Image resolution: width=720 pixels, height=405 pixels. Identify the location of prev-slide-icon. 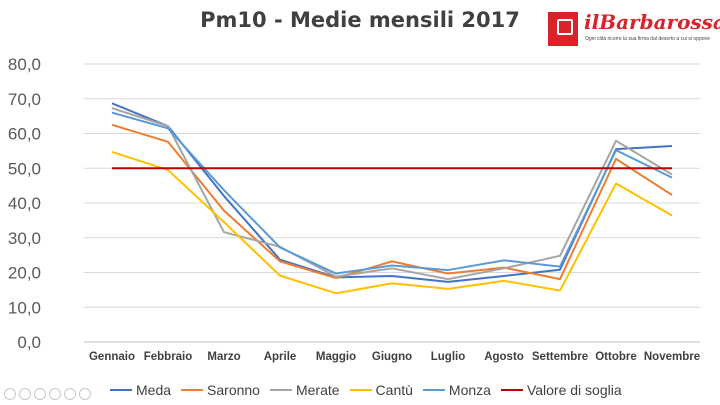
(10, 394).